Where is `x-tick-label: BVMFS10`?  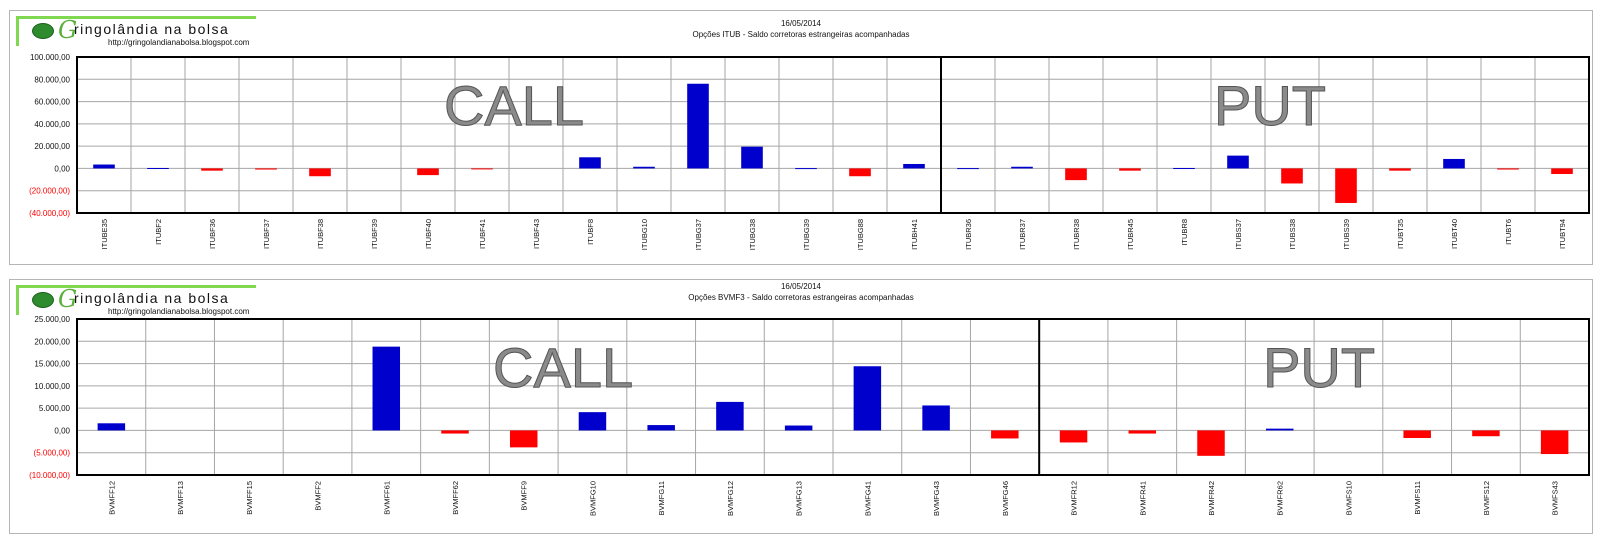 x-tick-label: BVMFS10 is located at coordinates (1348, 498).